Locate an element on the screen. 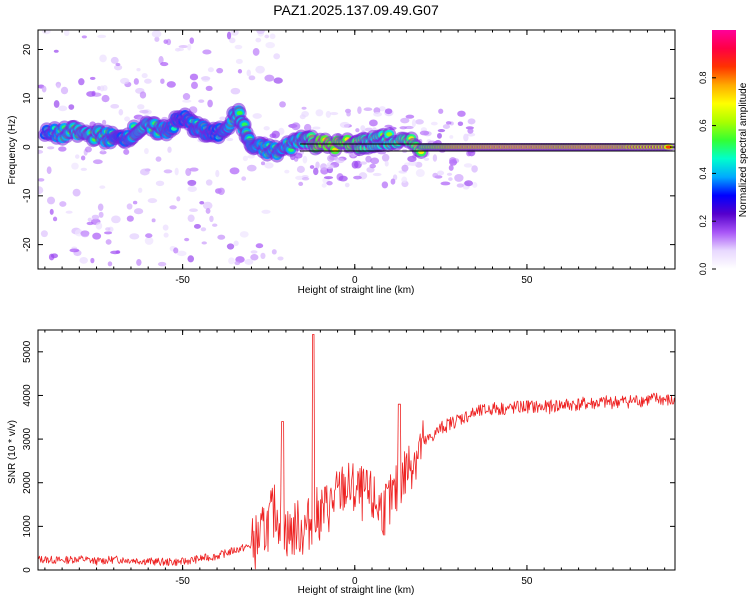  snr-y-tick-label: 5000 is located at coordinates (27, 351).